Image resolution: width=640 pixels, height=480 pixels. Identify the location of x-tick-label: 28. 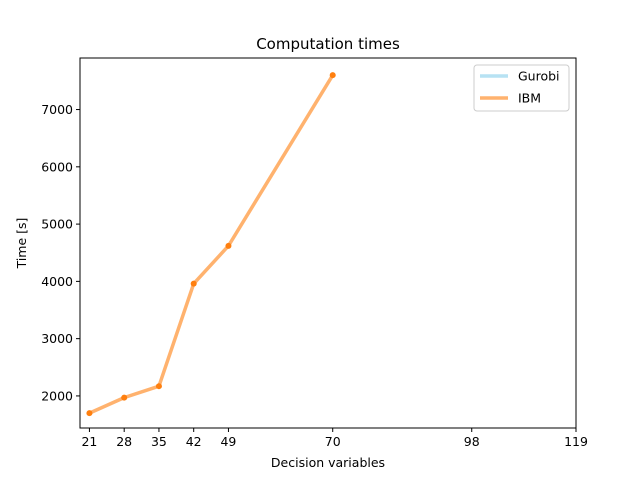
(124, 441).